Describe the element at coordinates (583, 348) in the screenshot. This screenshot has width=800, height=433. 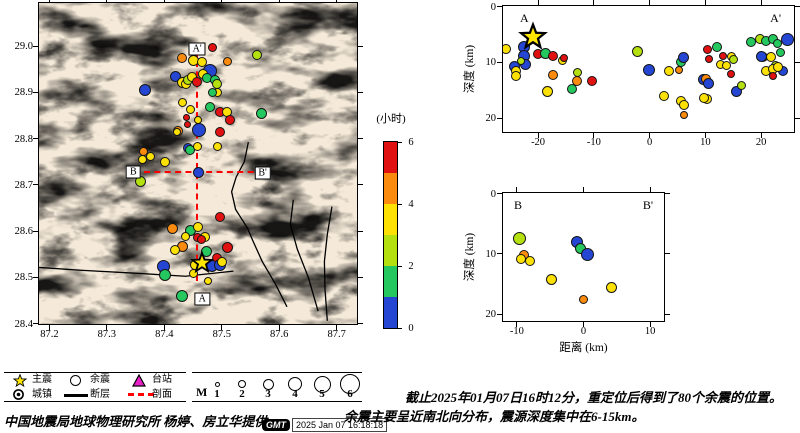
I see `section-b-xlabel: 距离 (km)` at that location.